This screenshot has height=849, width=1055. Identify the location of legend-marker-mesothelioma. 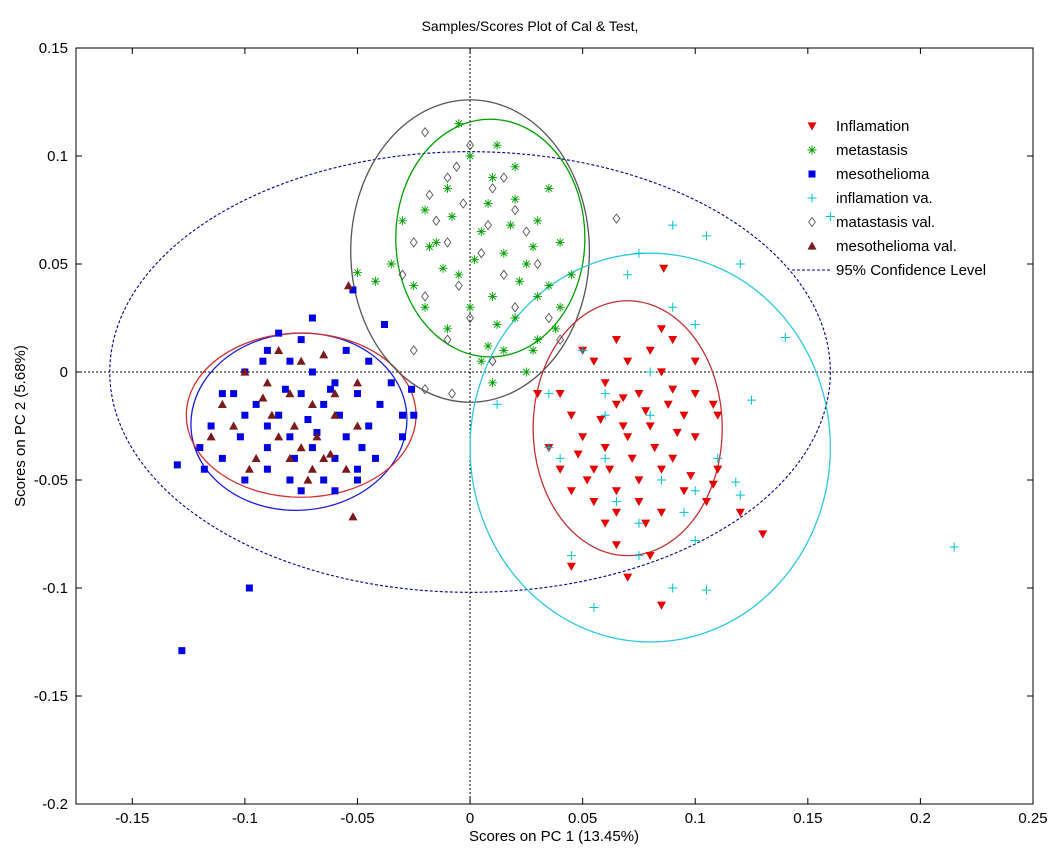
(812, 174).